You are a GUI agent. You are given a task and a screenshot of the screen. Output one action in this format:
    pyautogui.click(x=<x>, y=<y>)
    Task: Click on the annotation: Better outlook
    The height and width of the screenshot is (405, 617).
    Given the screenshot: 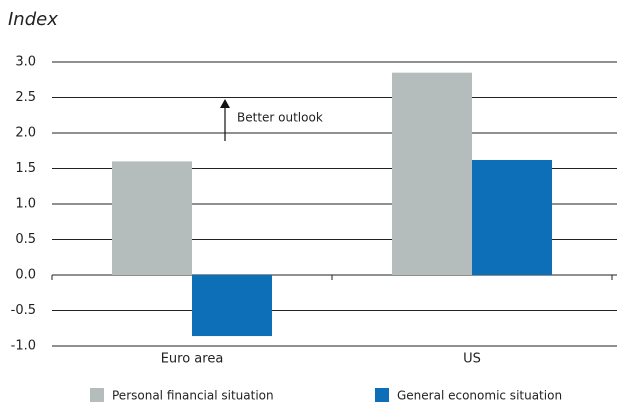 What is the action you would take?
    pyautogui.click(x=280, y=118)
    